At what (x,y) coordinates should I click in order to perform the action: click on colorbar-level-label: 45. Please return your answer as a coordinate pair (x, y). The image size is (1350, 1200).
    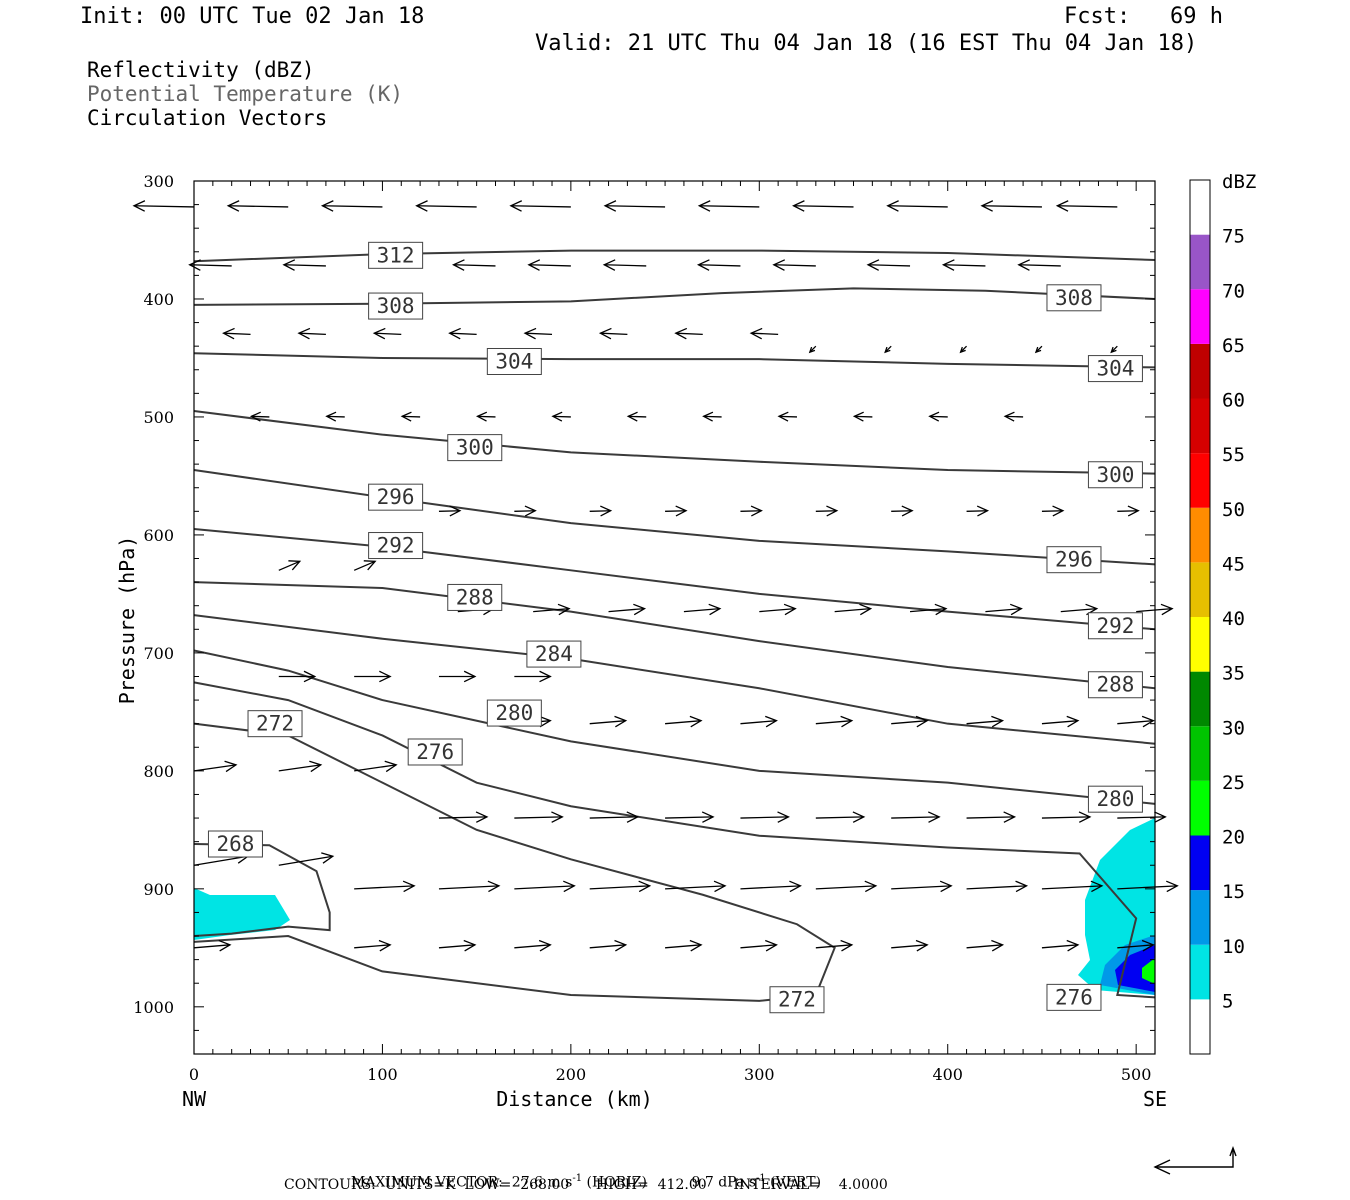
    Looking at the image, I should click on (1233, 564).